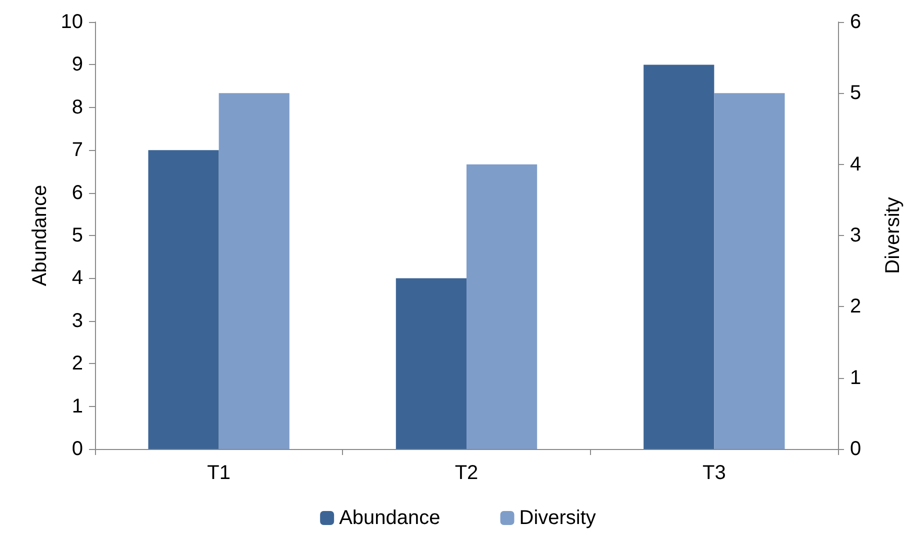 Image resolution: width=916 pixels, height=535 pixels. I want to click on y2-tick-label: 6, so click(856, 22).